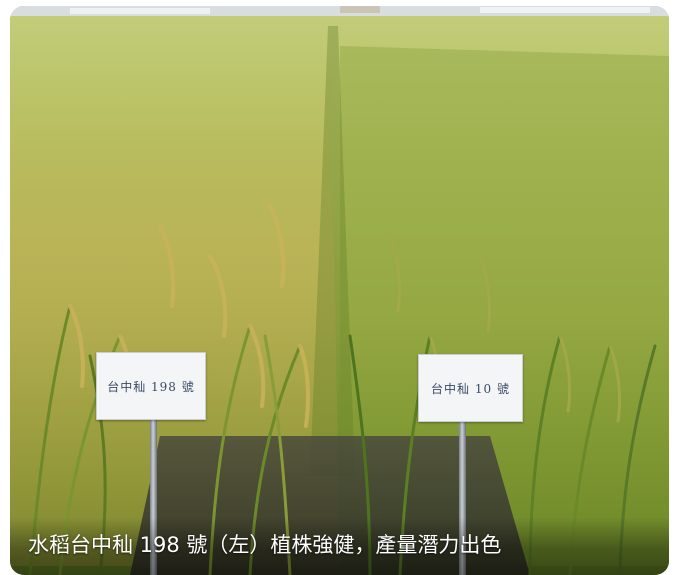 This screenshot has width=679, height=575. What do you see at coordinates (153, 496) in the screenshot?
I see `sign-post-left` at bounding box center [153, 496].